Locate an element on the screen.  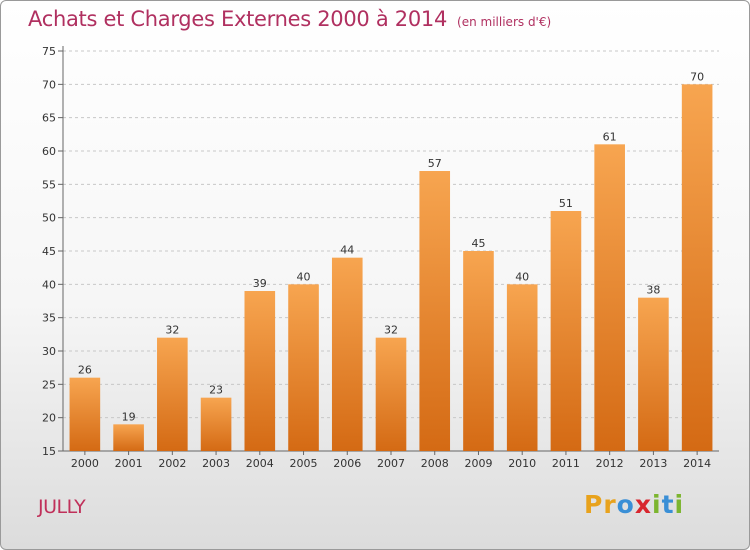
y-tick-label-60: 60 is located at coordinates (49, 151).